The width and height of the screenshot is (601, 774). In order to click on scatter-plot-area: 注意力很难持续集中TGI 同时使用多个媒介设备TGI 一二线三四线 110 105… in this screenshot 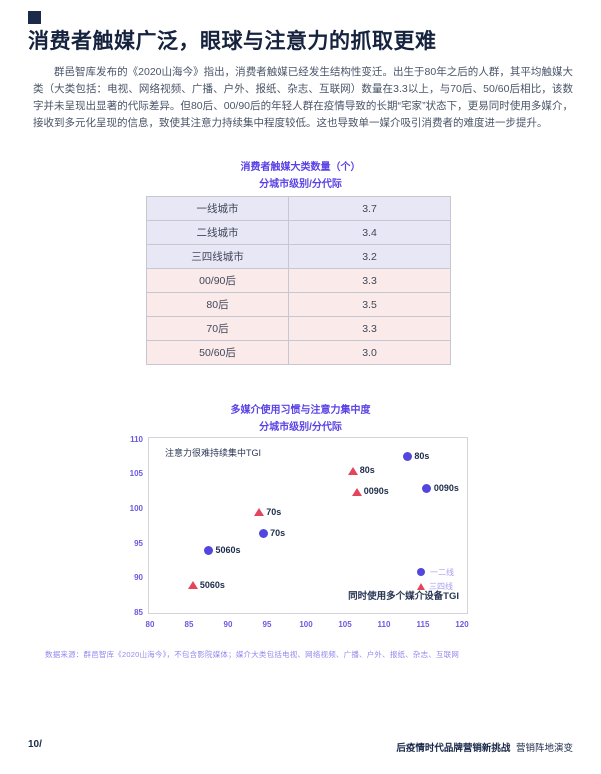, I will do `click(299, 532)`.